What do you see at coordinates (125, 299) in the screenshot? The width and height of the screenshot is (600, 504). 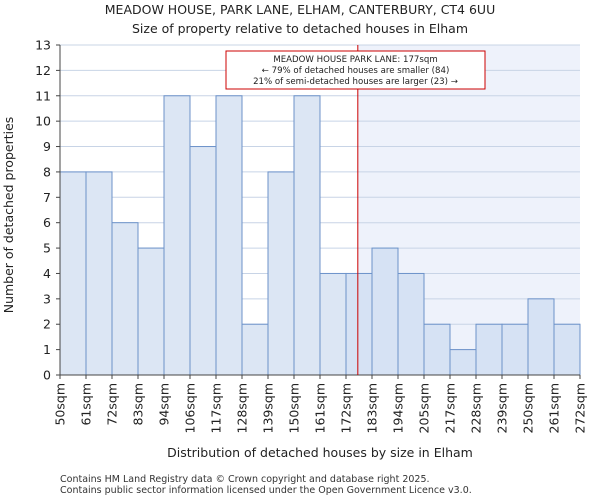 I see `bar-72sqm` at bounding box center [125, 299].